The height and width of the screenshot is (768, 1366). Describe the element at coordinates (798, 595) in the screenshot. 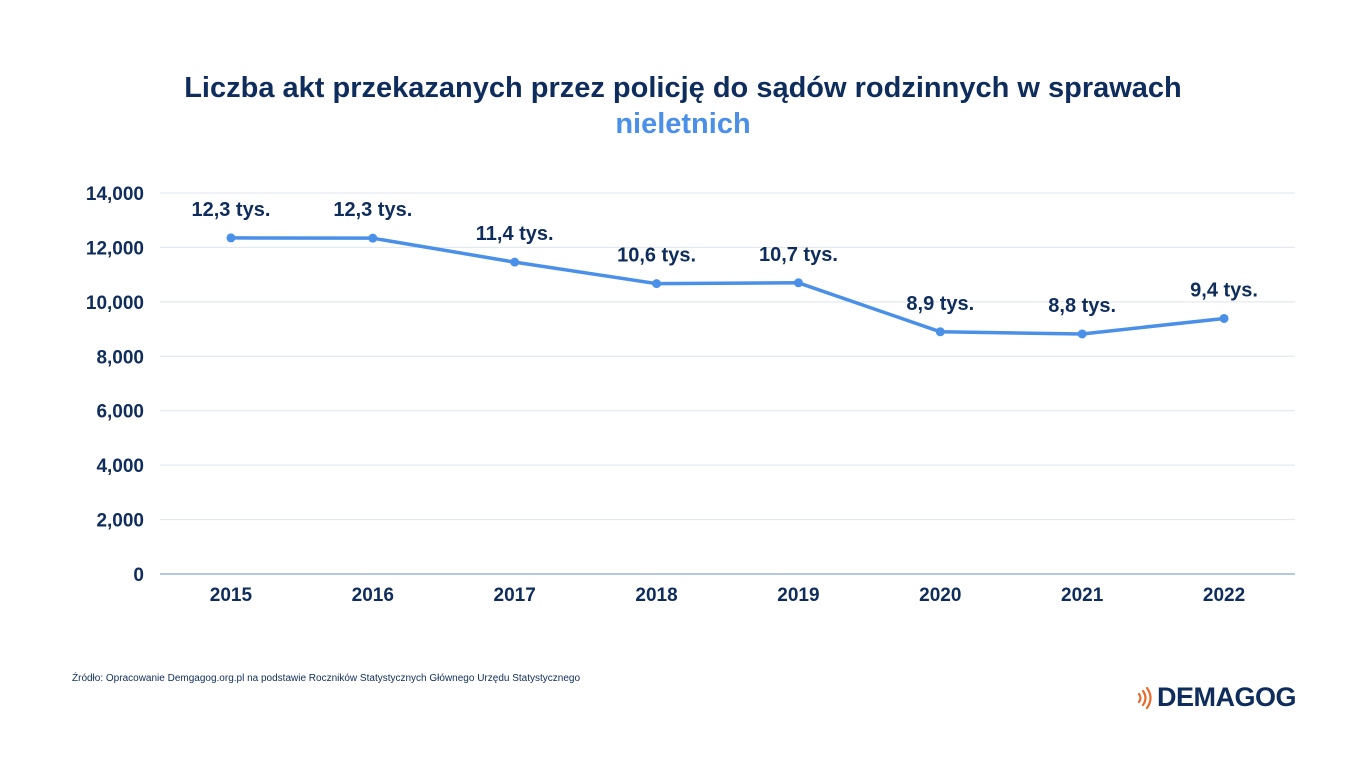

I see `x-tick-label: 2019` at that location.